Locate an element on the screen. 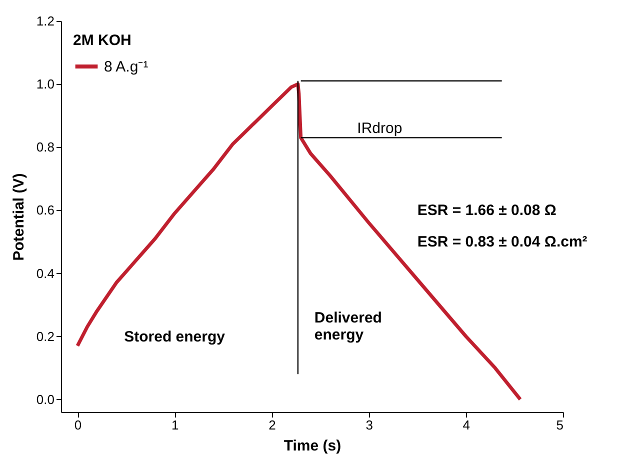 This screenshot has width=634, height=463. x-tick-label: 1 is located at coordinates (175, 425).